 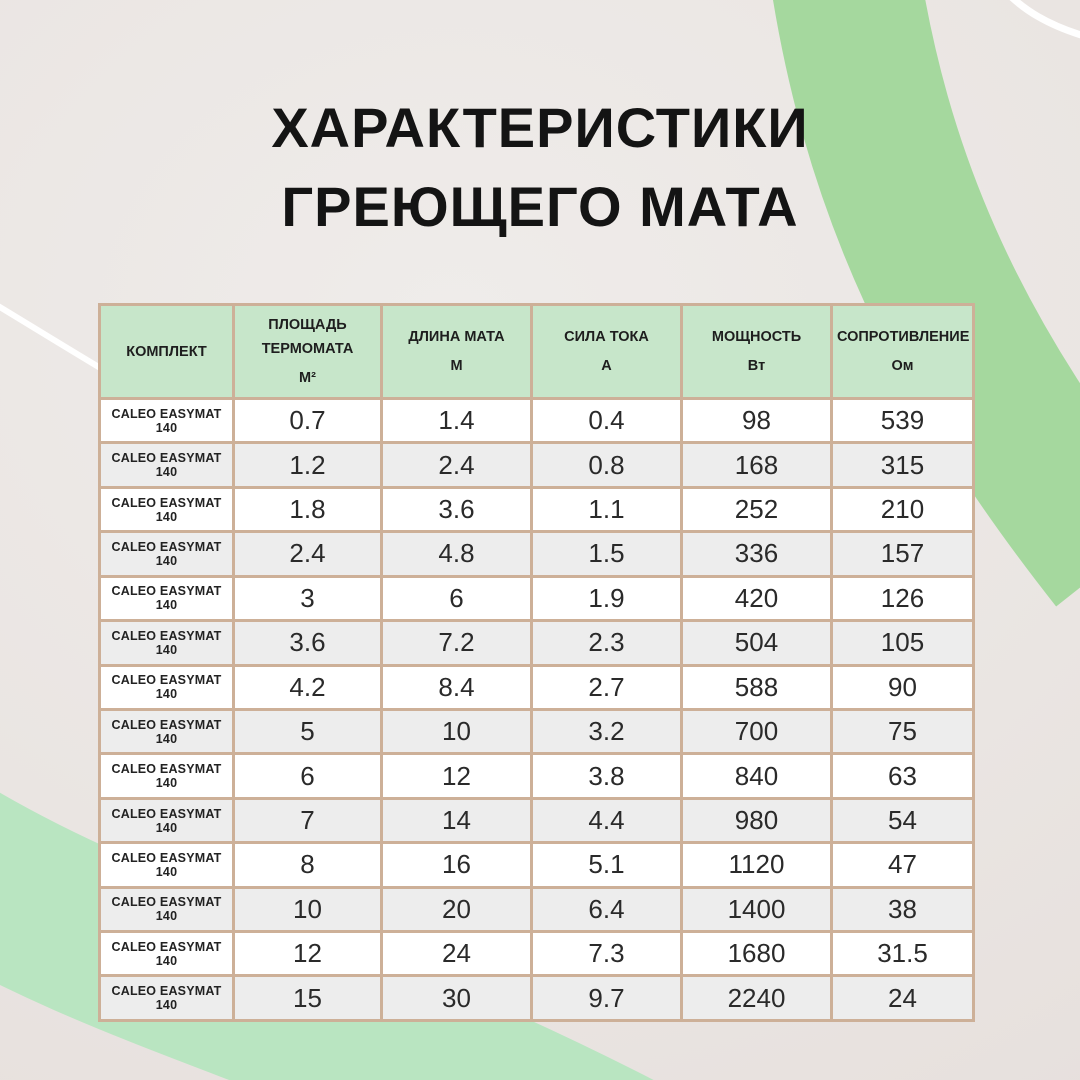 What do you see at coordinates (902, 820) in the screenshot?
I see `cell-value: 54` at bounding box center [902, 820].